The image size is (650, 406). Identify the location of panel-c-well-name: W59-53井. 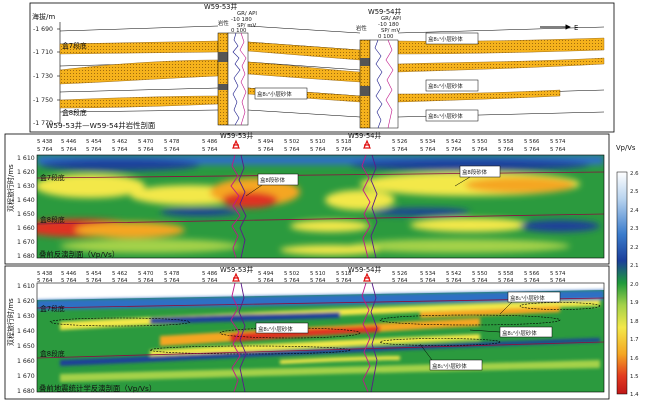
(236, 269).